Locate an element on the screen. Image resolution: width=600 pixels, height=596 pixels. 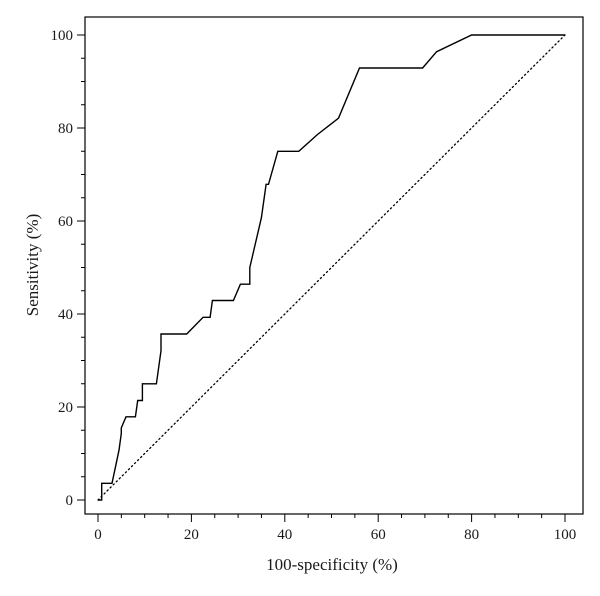
y-tick-label: 60 is located at coordinates (65, 222).